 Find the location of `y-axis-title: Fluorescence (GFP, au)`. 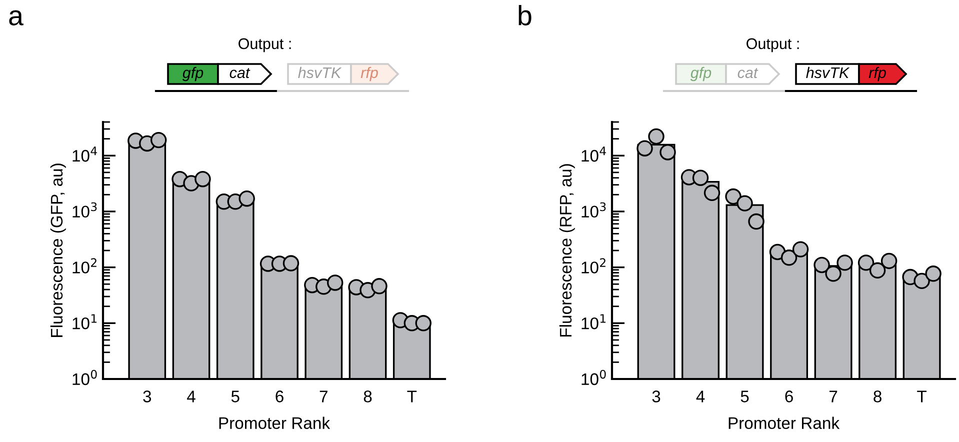

y-axis-title: Fluorescence (GFP, au) is located at coordinates (58, 250).